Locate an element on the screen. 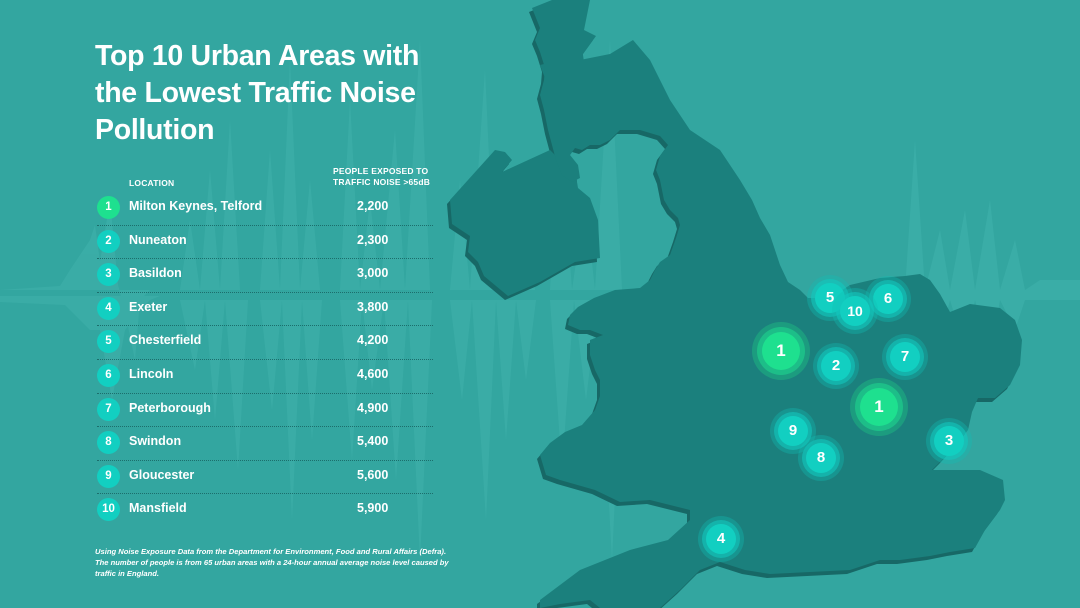  rank-badge: 3 is located at coordinates (108, 275).